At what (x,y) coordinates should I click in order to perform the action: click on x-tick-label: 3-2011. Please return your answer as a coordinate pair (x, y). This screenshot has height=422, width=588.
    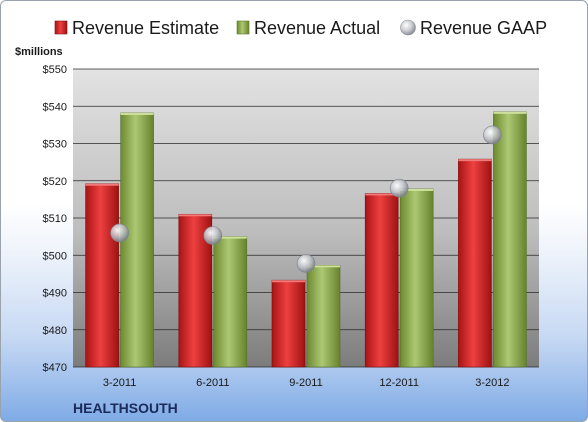
    Looking at the image, I should click on (119, 383).